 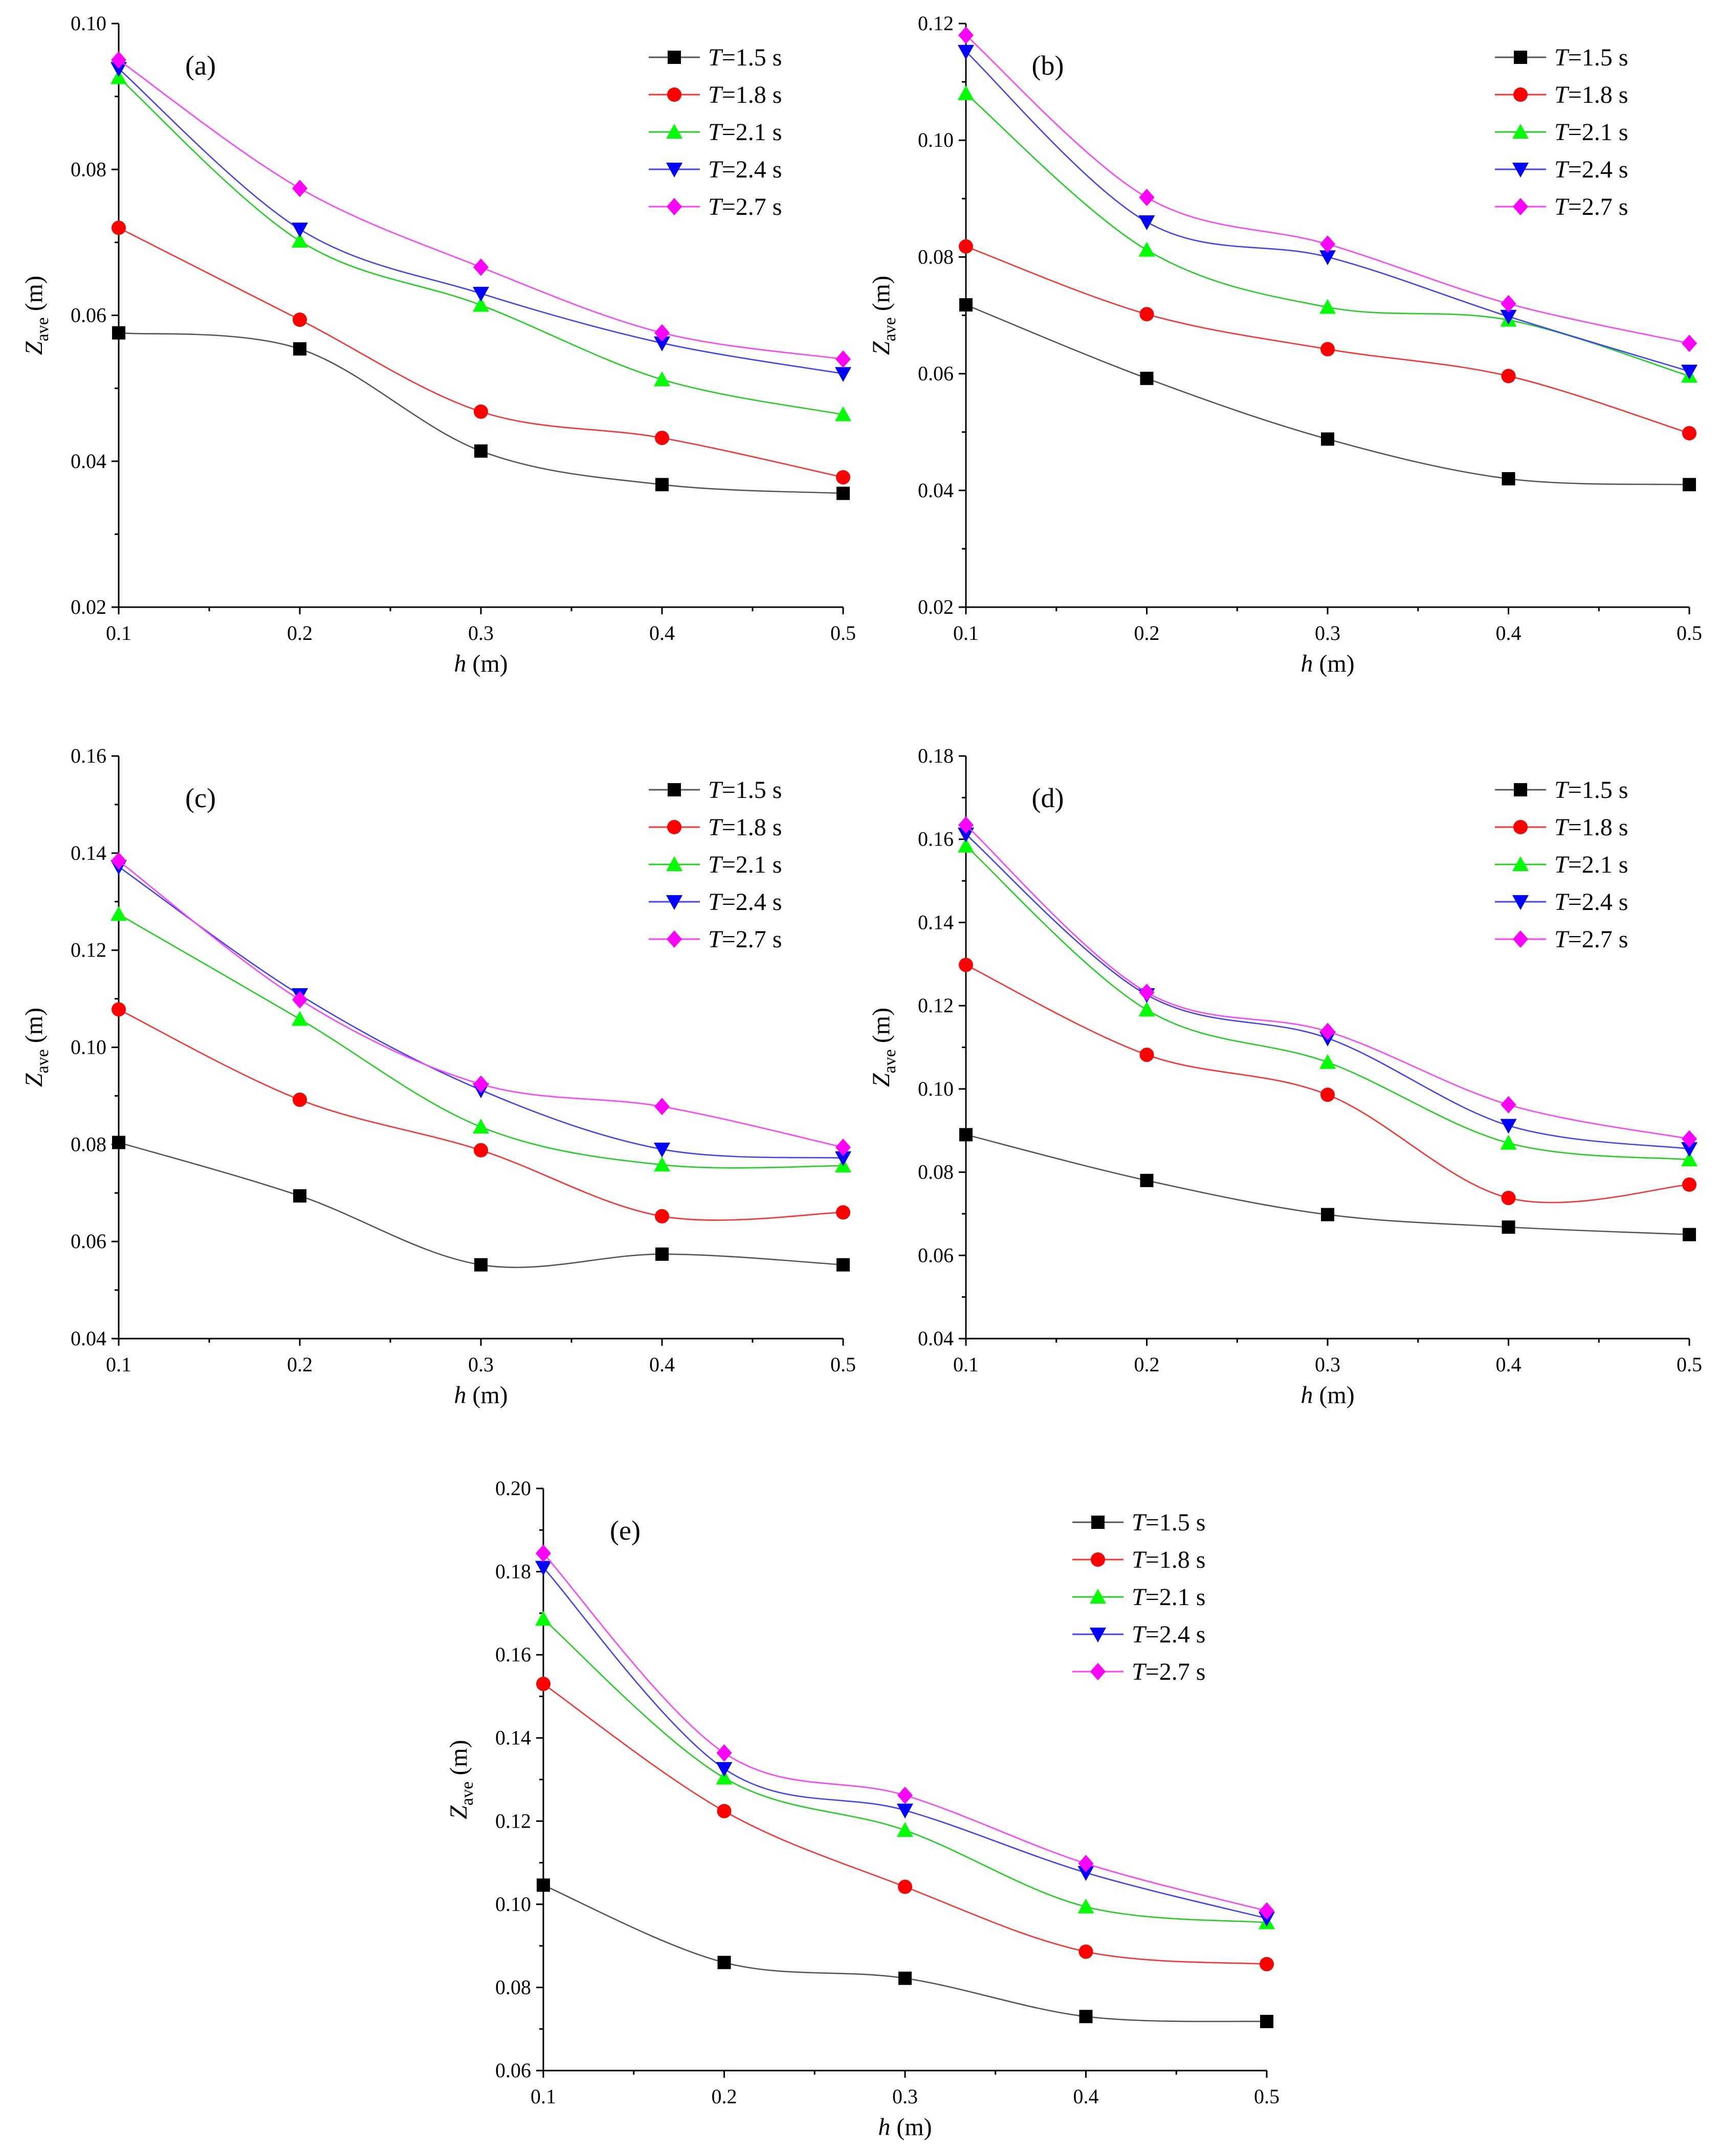 What do you see at coordinates (881, 297) in the screenshot?
I see `y-axis-label-unit: (m)` at bounding box center [881, 297].